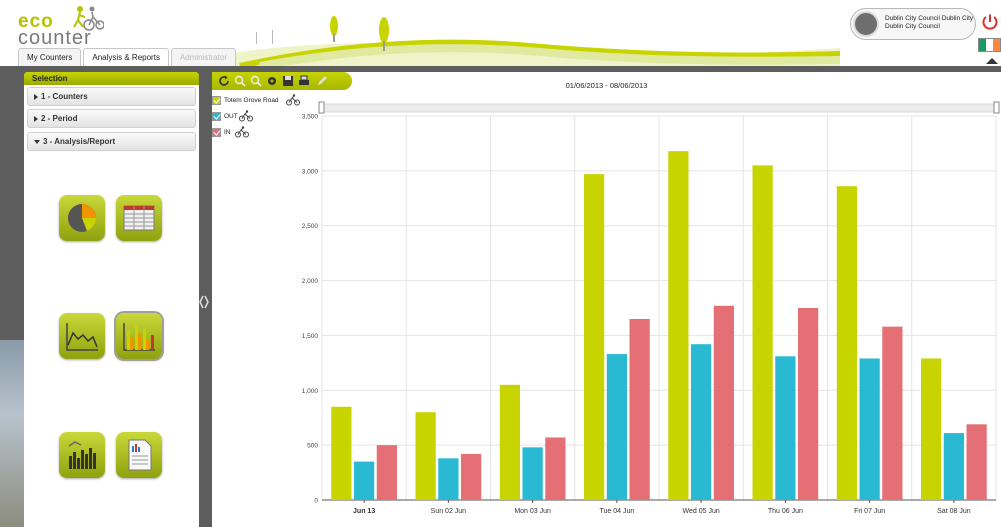  I want to click on avatar, so click(866, 24).